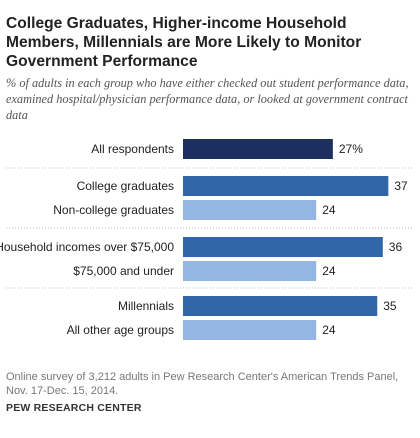 This screenshot has height=438, width=420. What do you see at coordinates (146, 306) in the screenshot?
I see `category-label: Millennials` at bounding box center [146, 306].